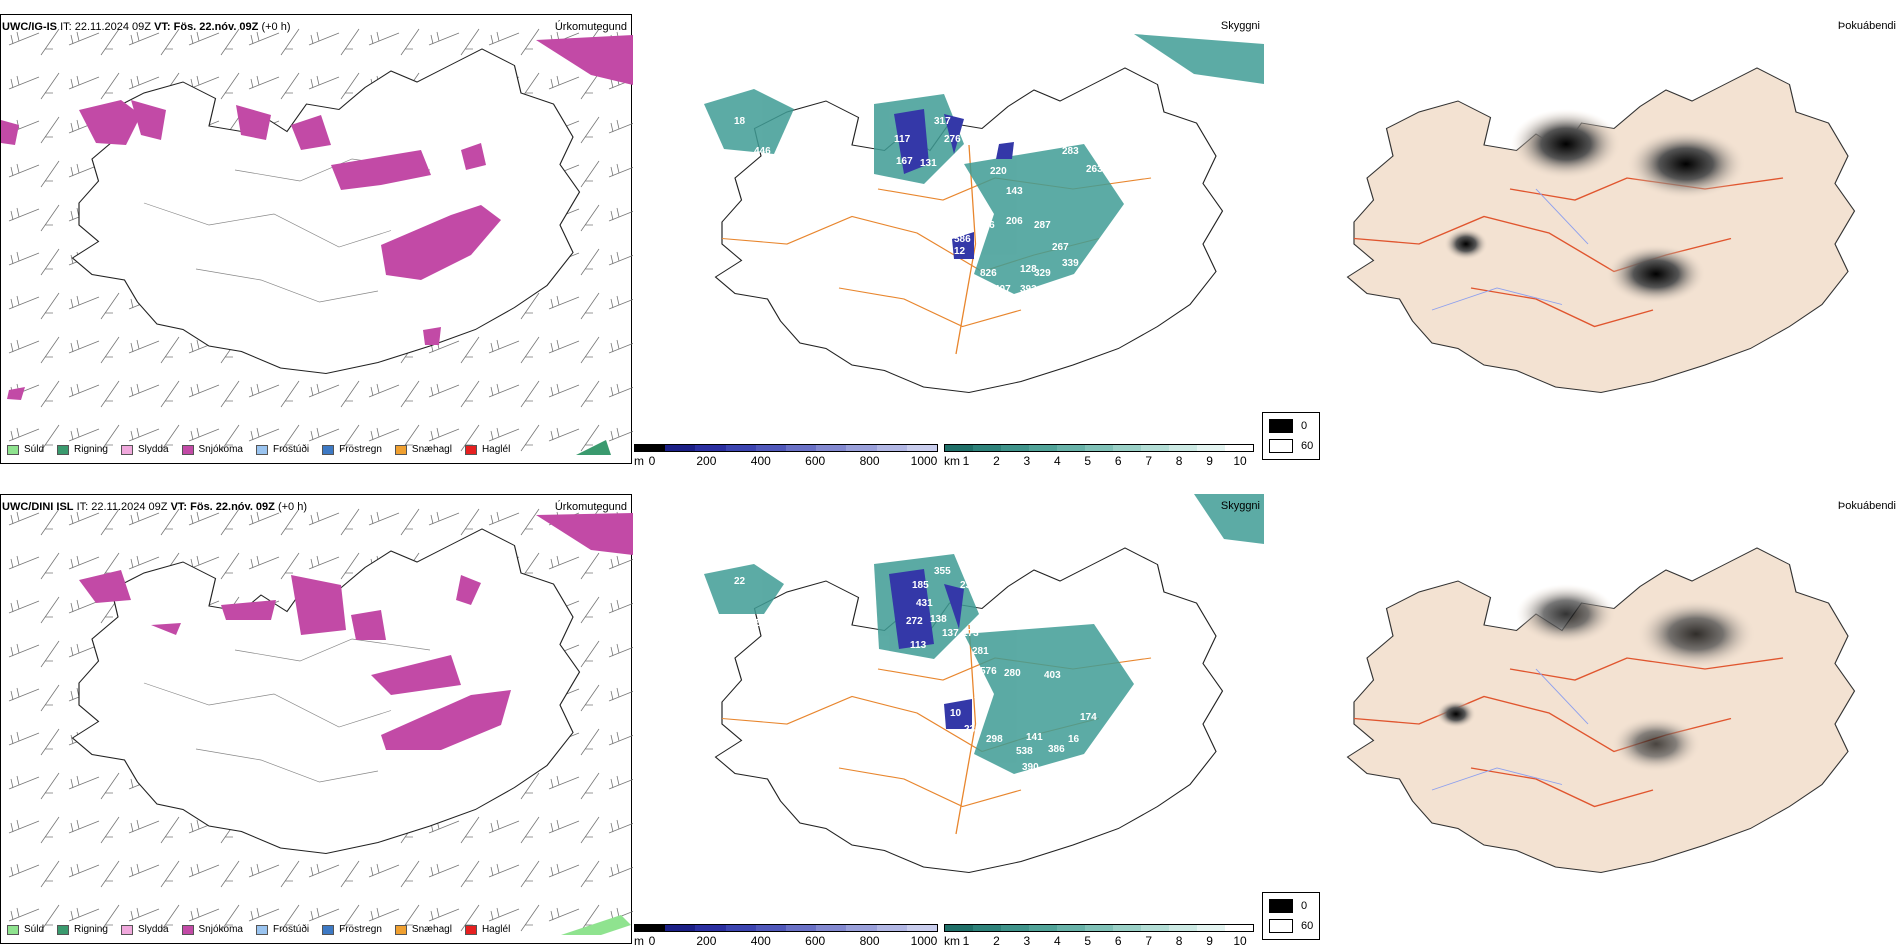 This screenshot has width=1900, height=950. I want to click on legend-label: Snæhagl, so click(431, 929).